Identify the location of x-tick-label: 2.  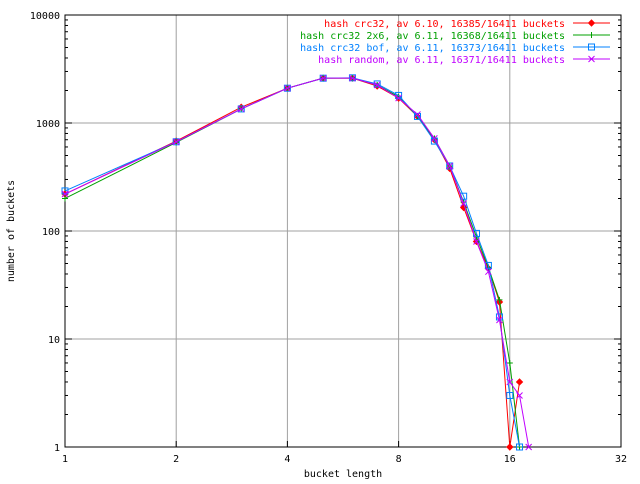
(176, 459).